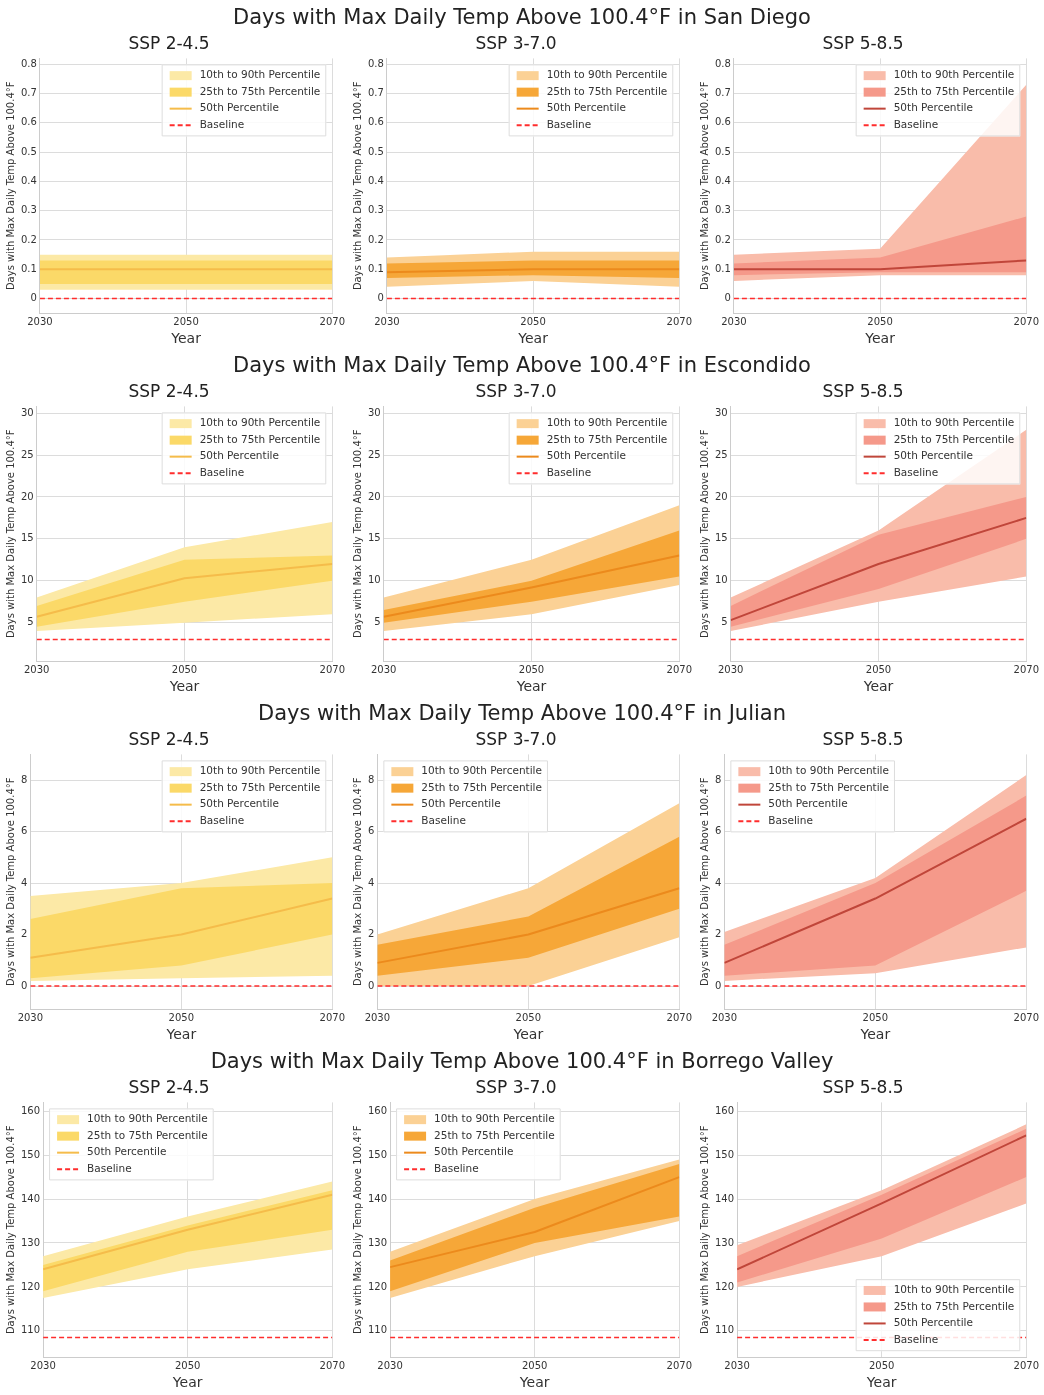 This screenshot has height=1395, width=1044. Describe the element at coordinates (718, 779) in the screenshot. I see `y-tick-label: 8` at that location.